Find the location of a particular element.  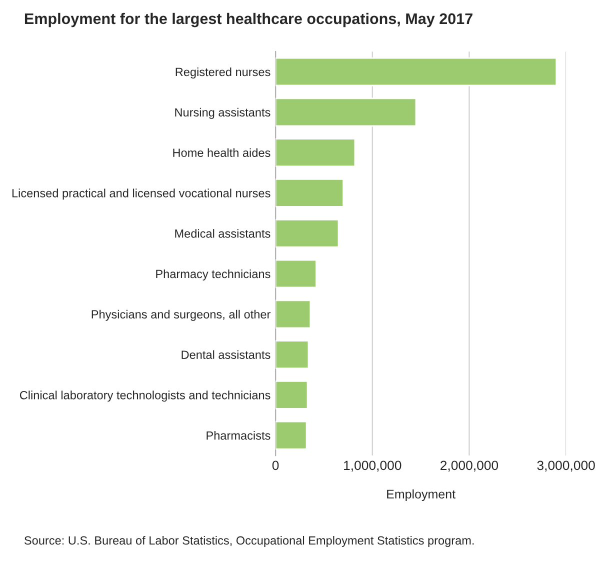

y-tick-label: Medical assistants is located at coordinates (222, 233).